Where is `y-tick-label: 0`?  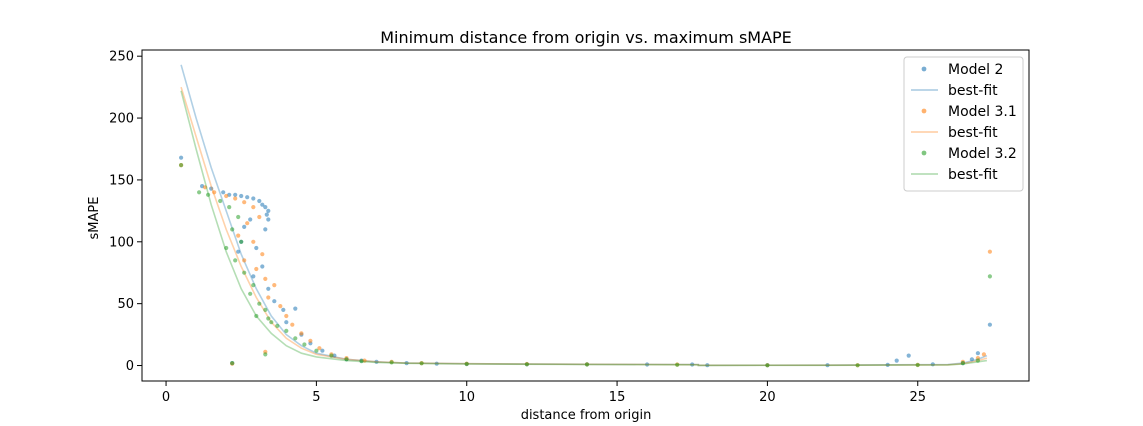
y-tick-label: 0 is located at coordinates (130, 366).